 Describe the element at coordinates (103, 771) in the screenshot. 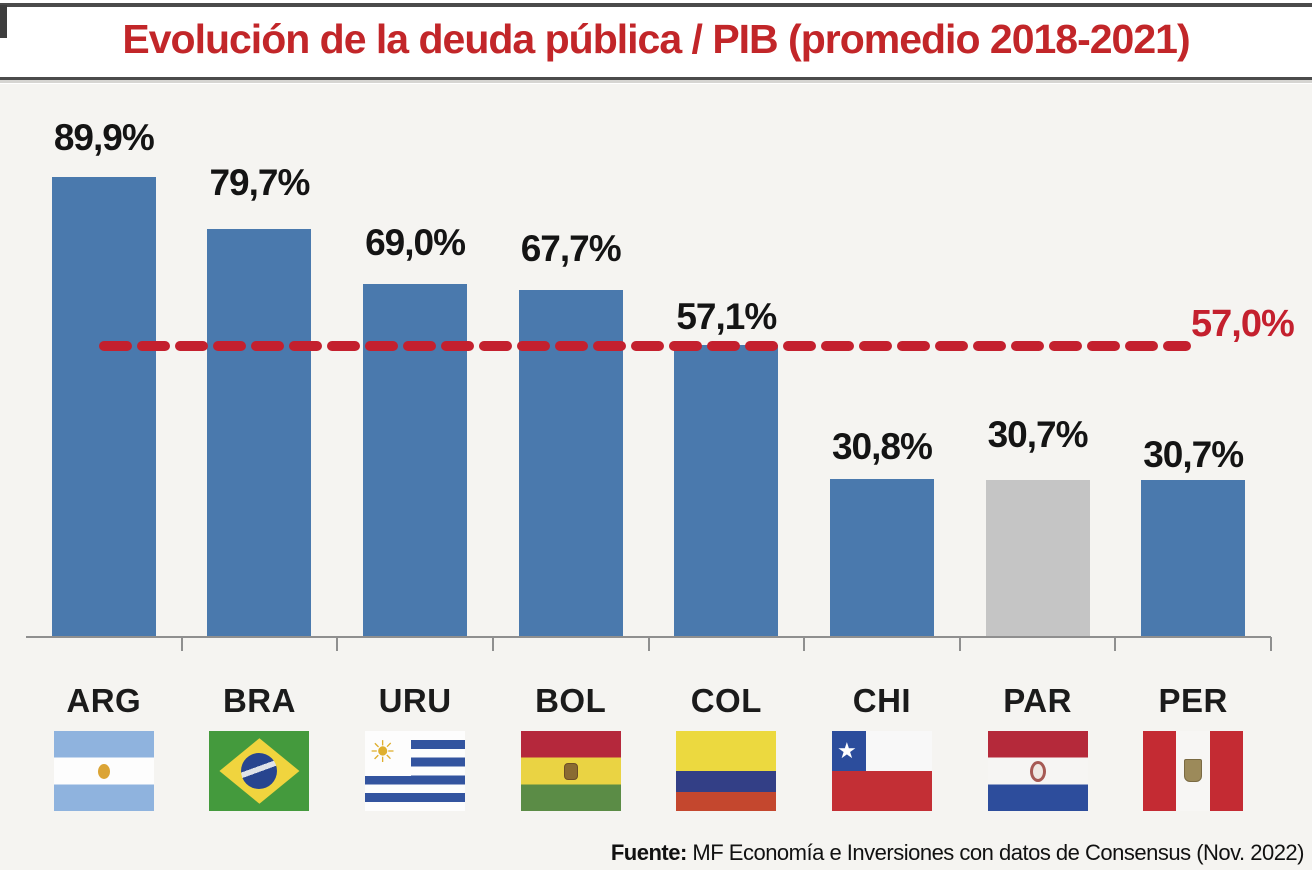

I see `argentina-flag-icon` at that location.